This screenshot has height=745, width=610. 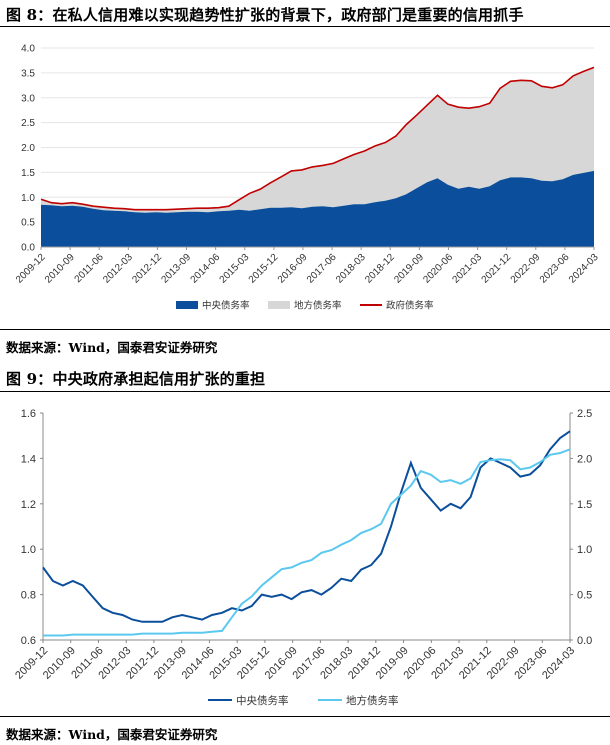 What do you see at coordinates (28, 248) in the screenshot?
I see `c1-y-tick-label: 0.0` at bounding box center [28, 248].